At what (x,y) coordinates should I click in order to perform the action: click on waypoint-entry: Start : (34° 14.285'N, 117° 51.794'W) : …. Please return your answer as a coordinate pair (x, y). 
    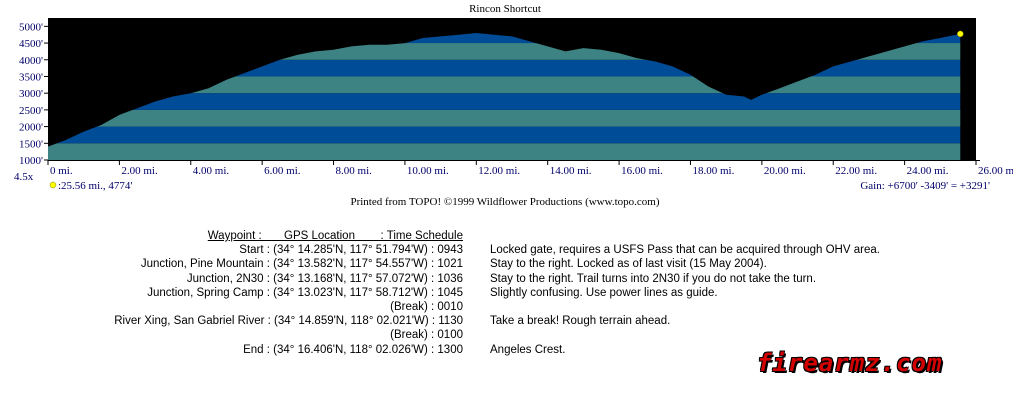
    Looking at the image, I should click on (351, 250).